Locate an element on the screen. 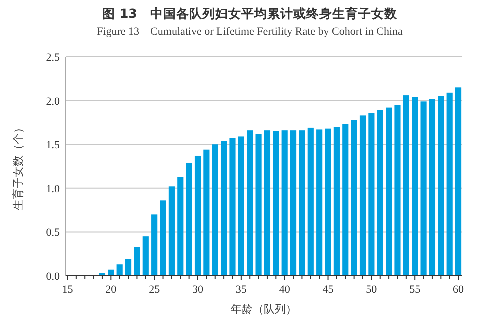 The width and height of the screenshot is (500, 320). chart-subtitle: Figure 13 Cumulative or Lifetime Fertility Rate by Cohort in China is located at coordinates (250, 32).